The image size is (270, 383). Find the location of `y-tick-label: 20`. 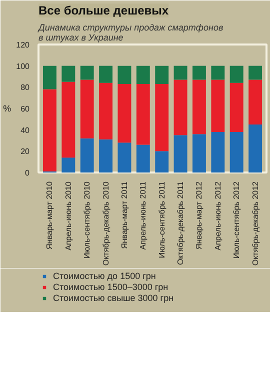

y-tick-label: 20 is located at coordinates (25, 151).